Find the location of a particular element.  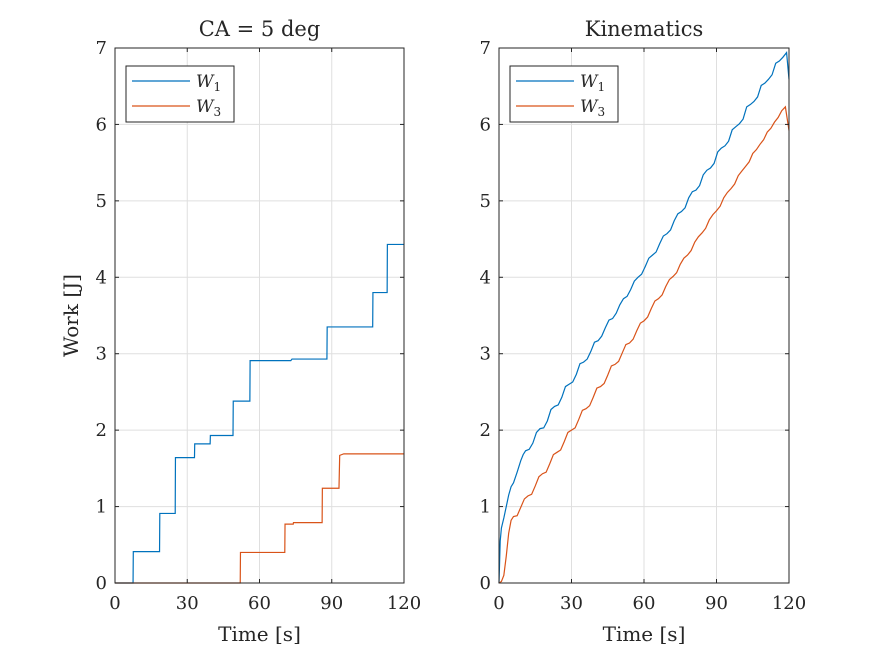

y-axis-label: Work [J] is located at coordinates (71, 315).